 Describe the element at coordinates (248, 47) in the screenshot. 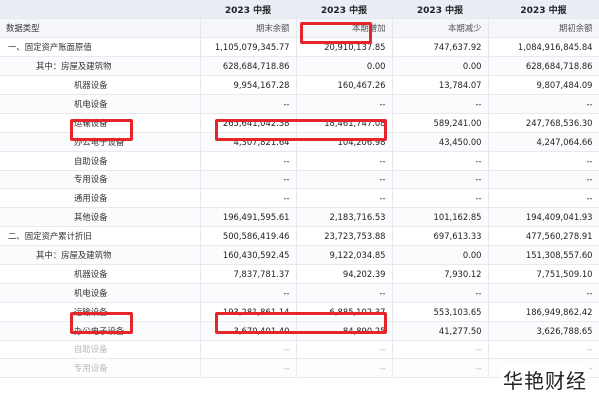

I see `table-cell: 1,105,079,345.77` at that location.